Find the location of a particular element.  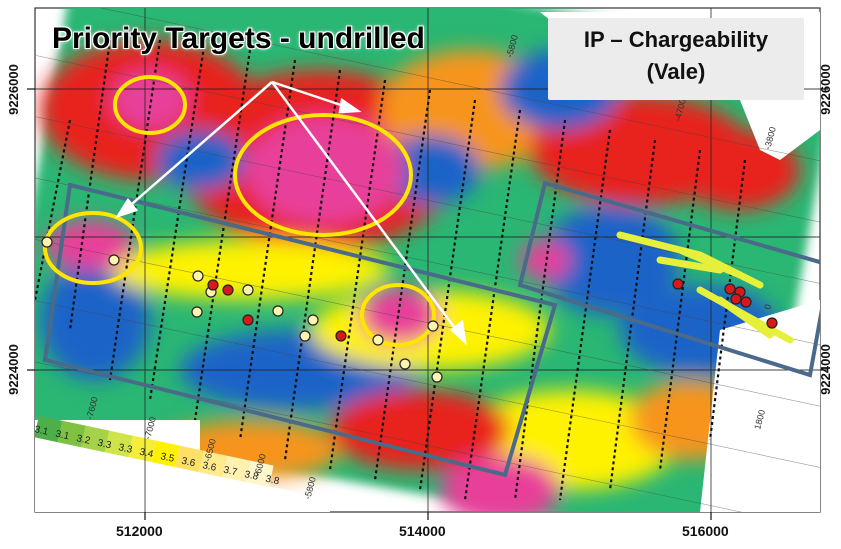

survey-line-label: 0 is located at coordinates (767, 306).